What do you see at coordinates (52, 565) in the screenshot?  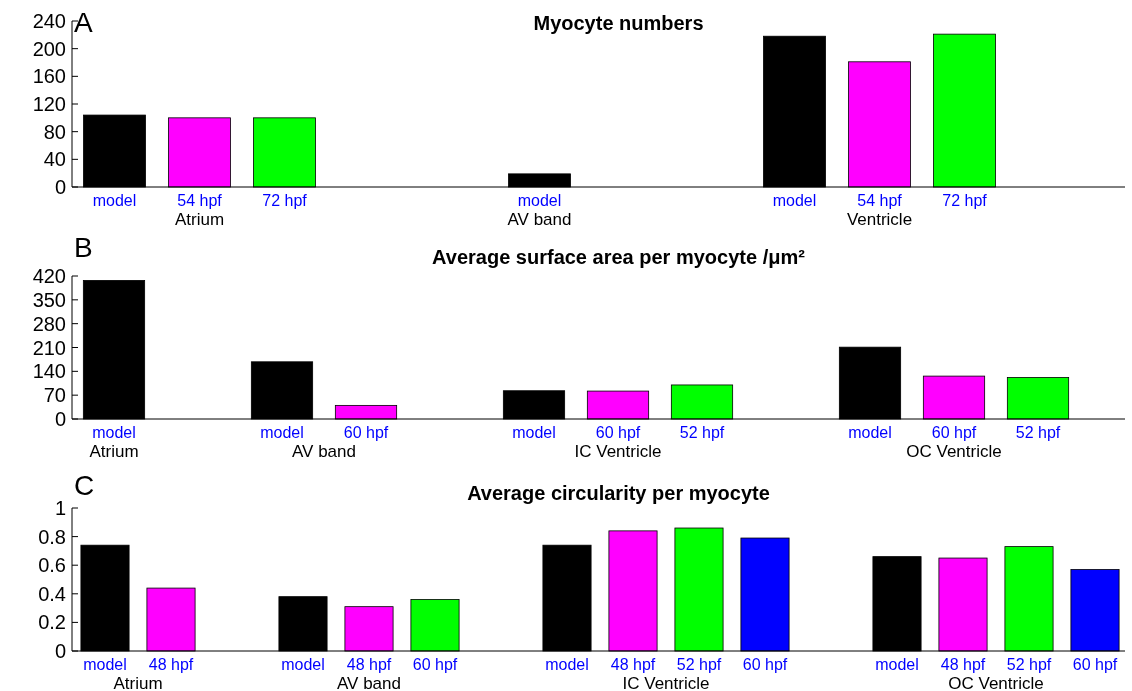 I see `y-tick-label: 0.6` at bounding box center [52, 565].